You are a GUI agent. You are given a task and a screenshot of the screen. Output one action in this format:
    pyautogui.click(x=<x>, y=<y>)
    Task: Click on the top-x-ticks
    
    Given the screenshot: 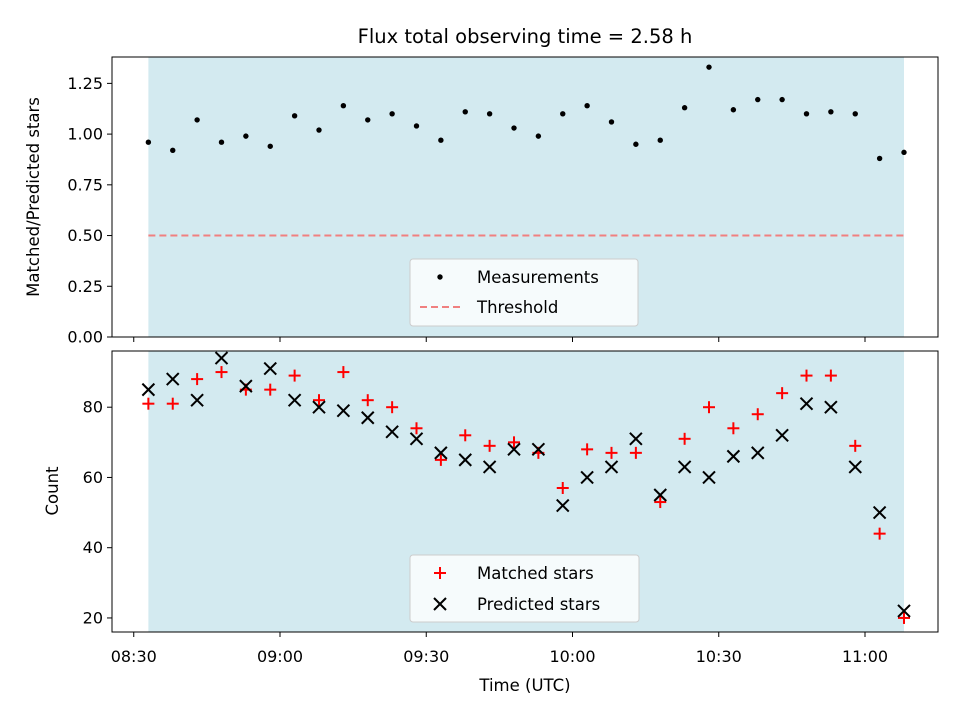 What is the action you would take?
    pyautogui.click(x=499, y=339)
    